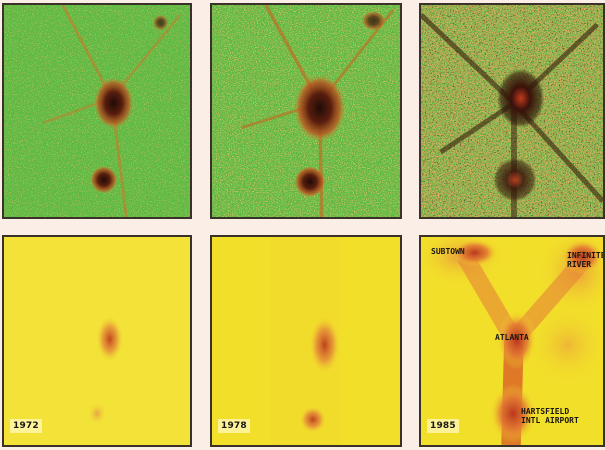  I want to click on density-peak-northeast, so click(581, 256).